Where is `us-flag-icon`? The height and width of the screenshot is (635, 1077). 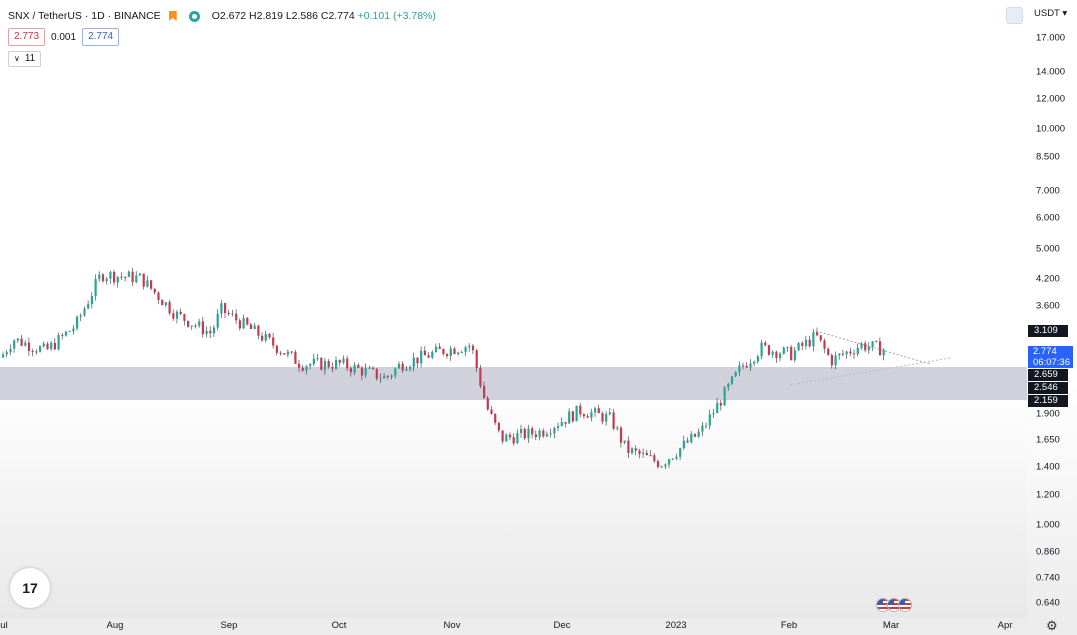
us-flag-icon is located at coordinates (894, 605).